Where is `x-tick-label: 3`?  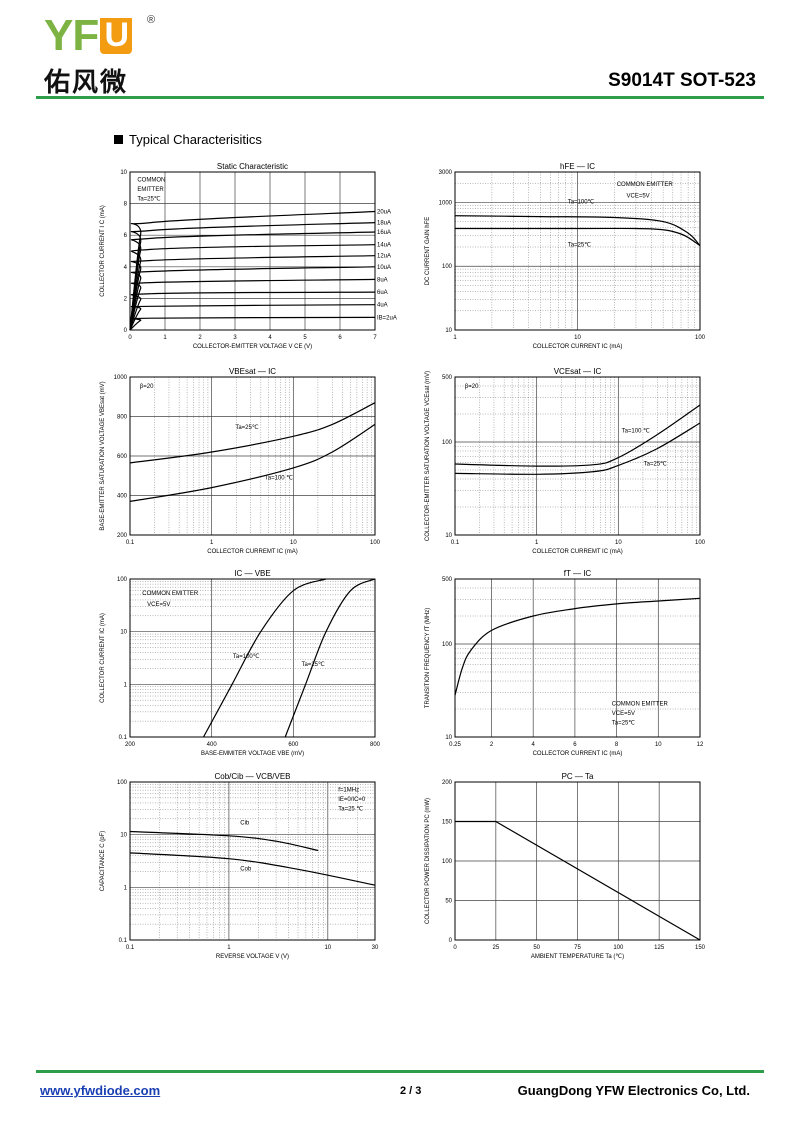
x-tick-label: 3 is located at coordinates (235, 338).